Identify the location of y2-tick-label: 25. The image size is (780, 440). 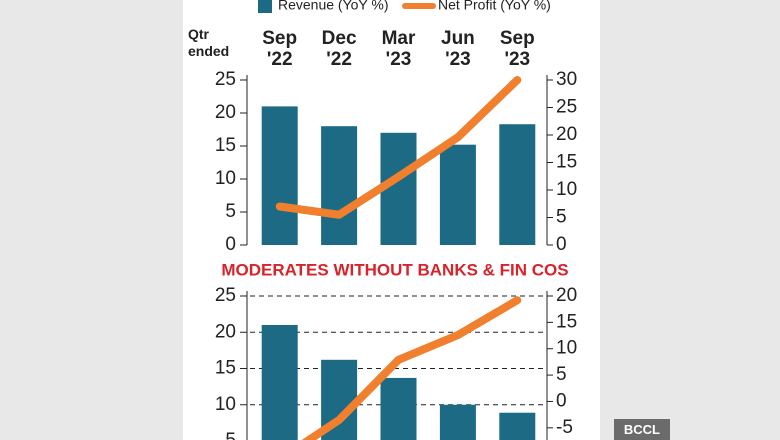
(566, 107).